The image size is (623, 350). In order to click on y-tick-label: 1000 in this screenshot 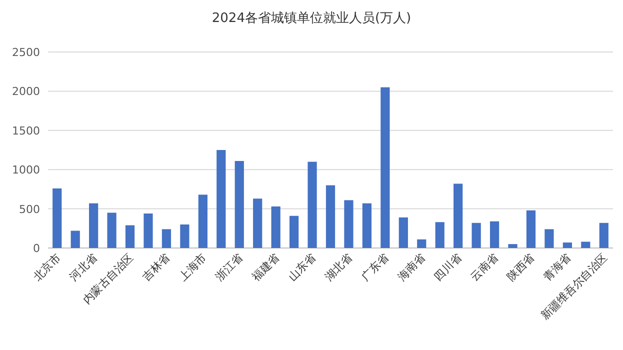, I will do `click(26, 170)`.